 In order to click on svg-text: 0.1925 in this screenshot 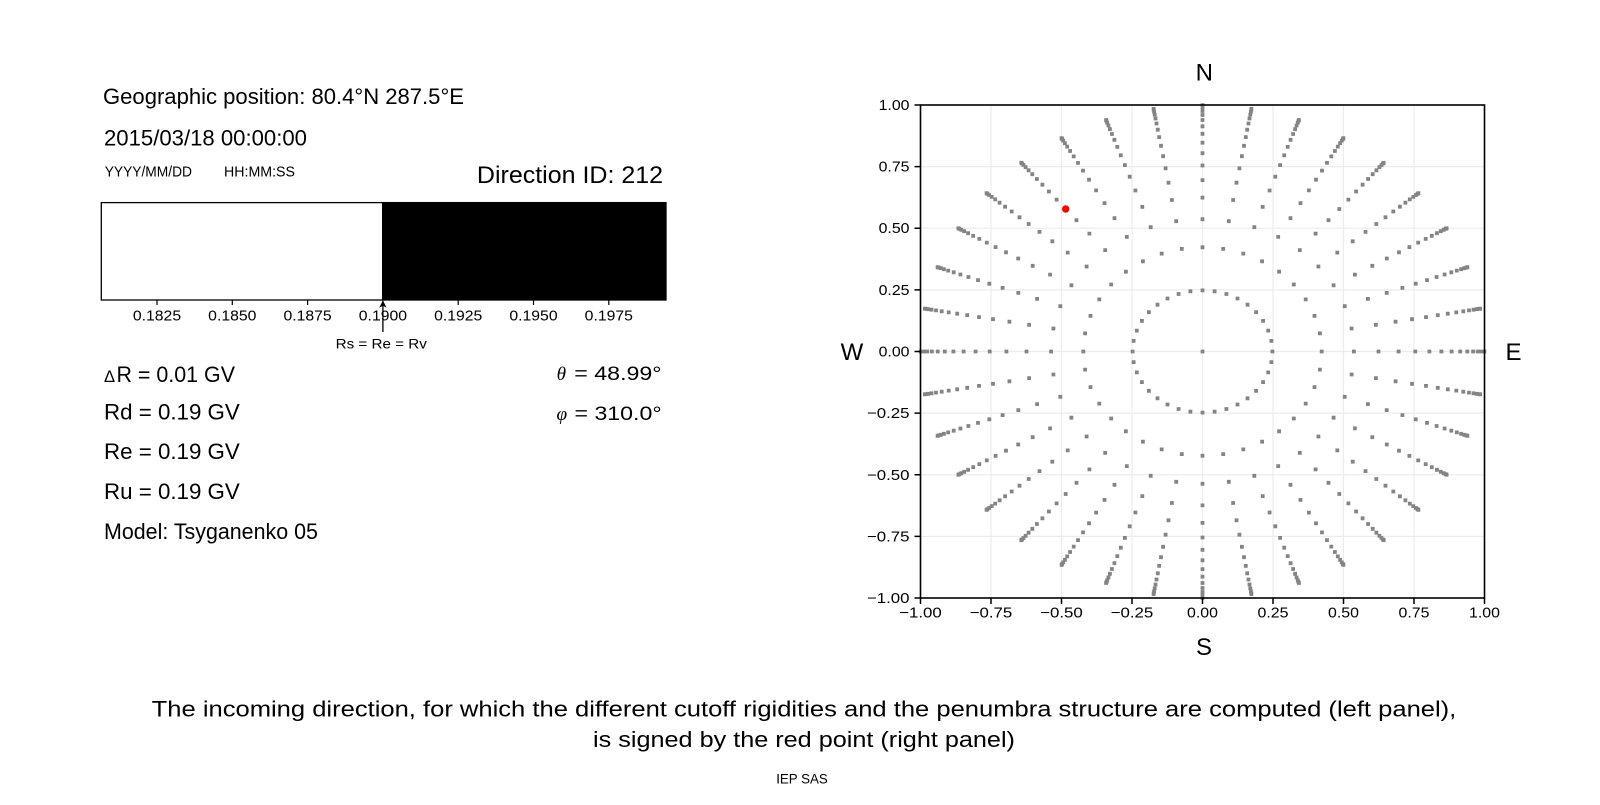, I will do `click(458, 317)`.